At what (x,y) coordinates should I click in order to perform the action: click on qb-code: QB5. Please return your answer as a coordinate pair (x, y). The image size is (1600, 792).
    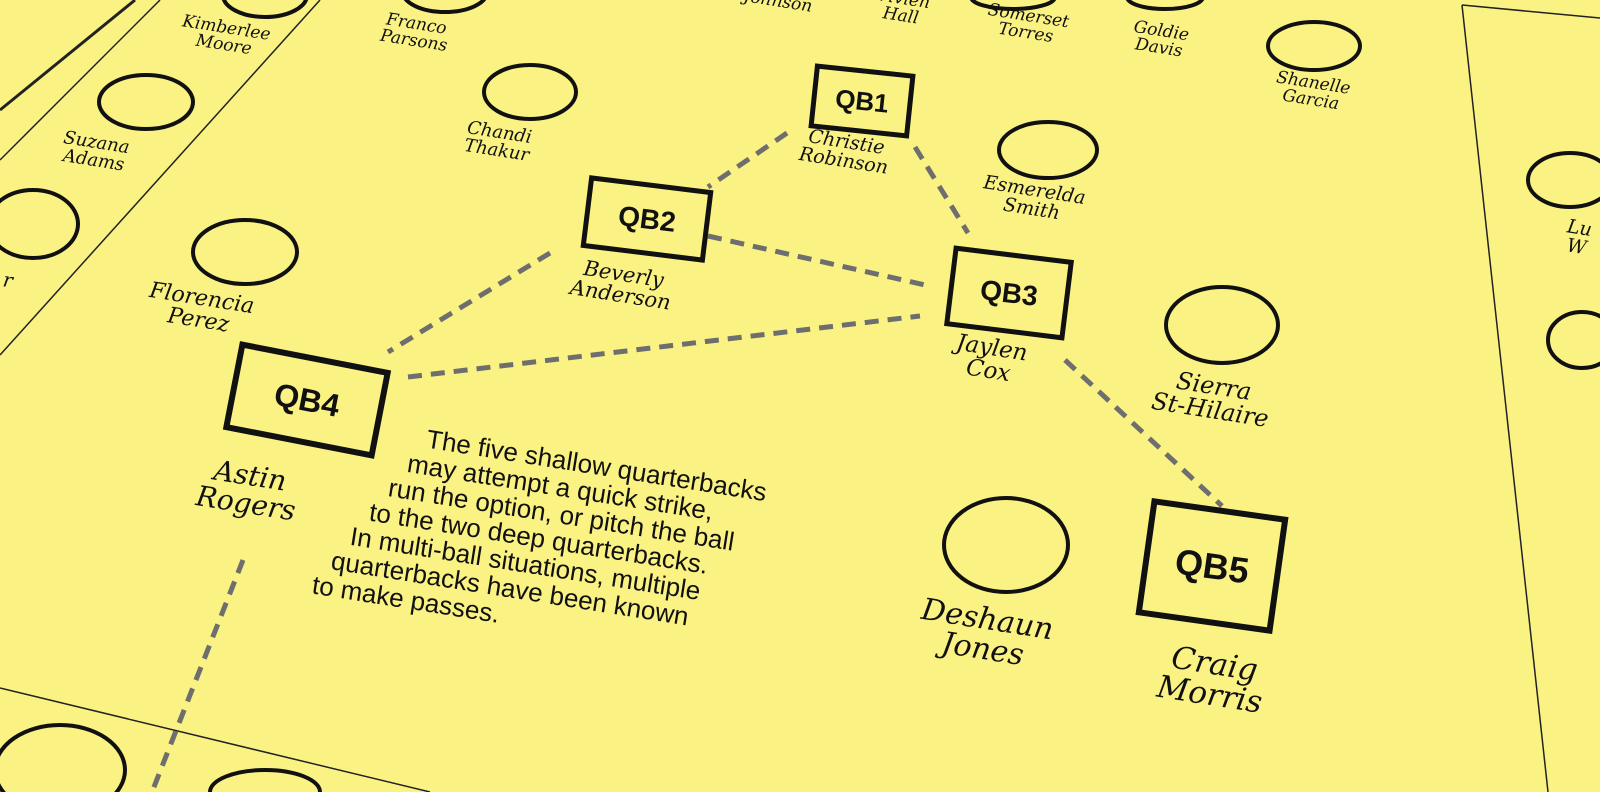
    Looking at the image, I should click on (1211, 566).